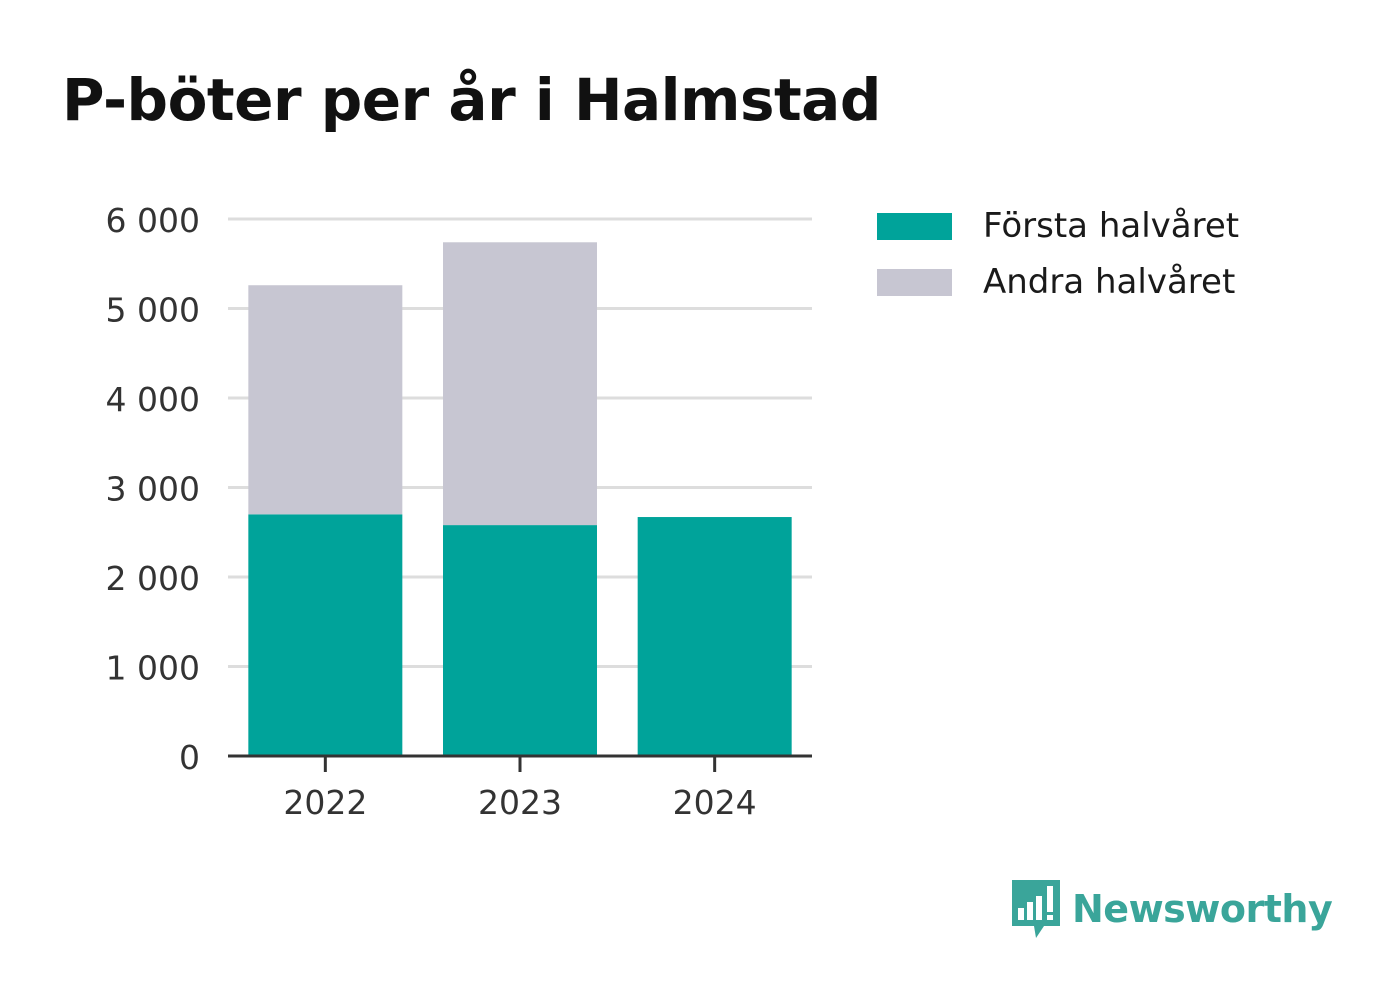 This screenshot has height=999, width=1382. What do you see at coordinates (520, 640) in the screenshot?
I see `bar-2023-first-half` at bounding box center [520, 640].